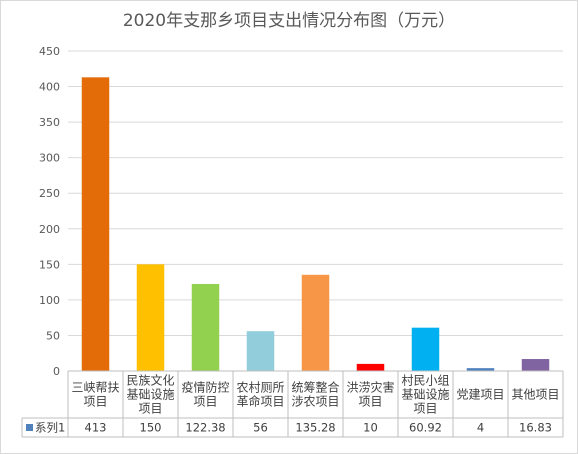 This screenshot has height=454, width=578. What do you see at coordinates (535, 395) in the screenshot?
I see `x-tick-label: 其他项目` at bounding box center [535, 395].